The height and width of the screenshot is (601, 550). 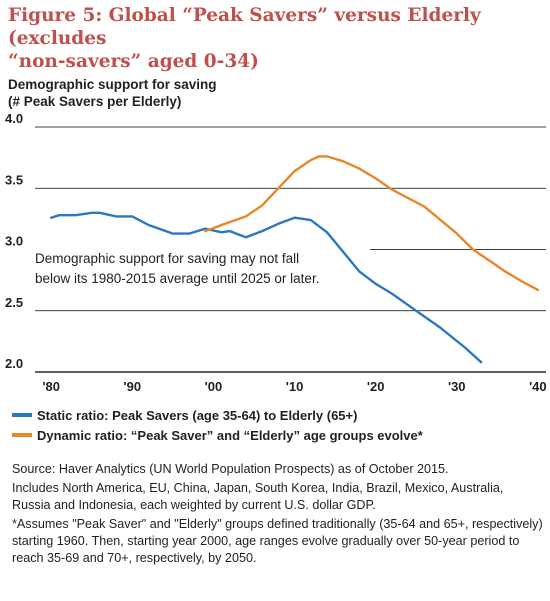 What do you see at coordinates (95, 101) in the screenshot?
I see `y-axis-label-line2: (# Peak Savers per Elderly)` at bounding box center [95, 101].